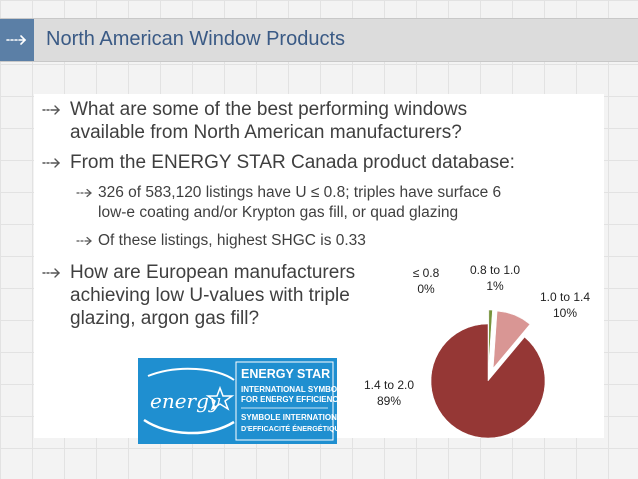  Describe the element at coordinates (285, 374) in the screenshot. I see `logo-line-1: ENERGY STAR` at that location.